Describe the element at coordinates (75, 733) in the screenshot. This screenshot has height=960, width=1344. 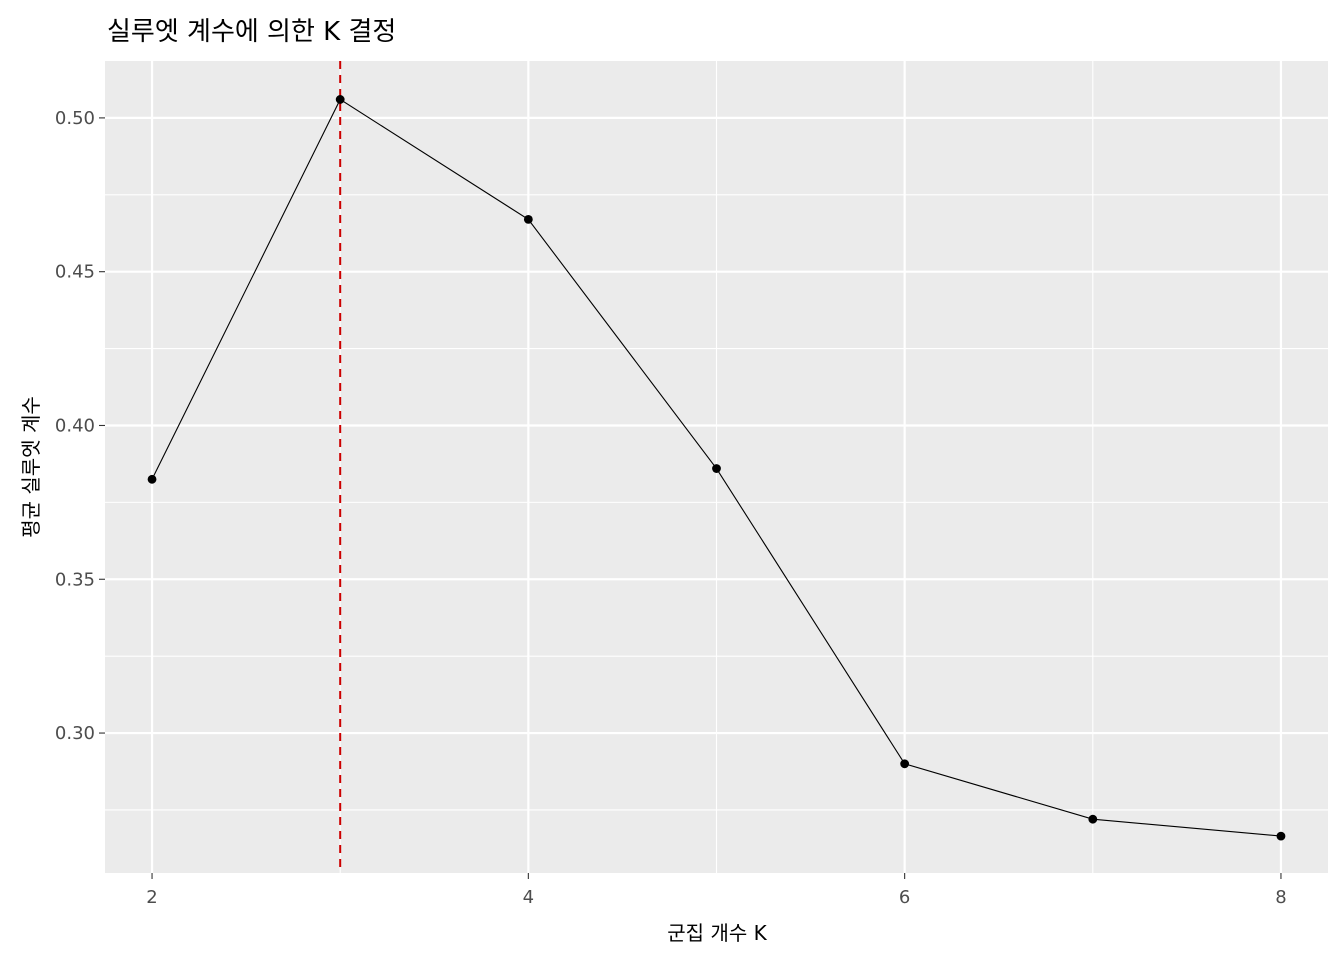
I see `y-tick-label: 0.30` at that location.